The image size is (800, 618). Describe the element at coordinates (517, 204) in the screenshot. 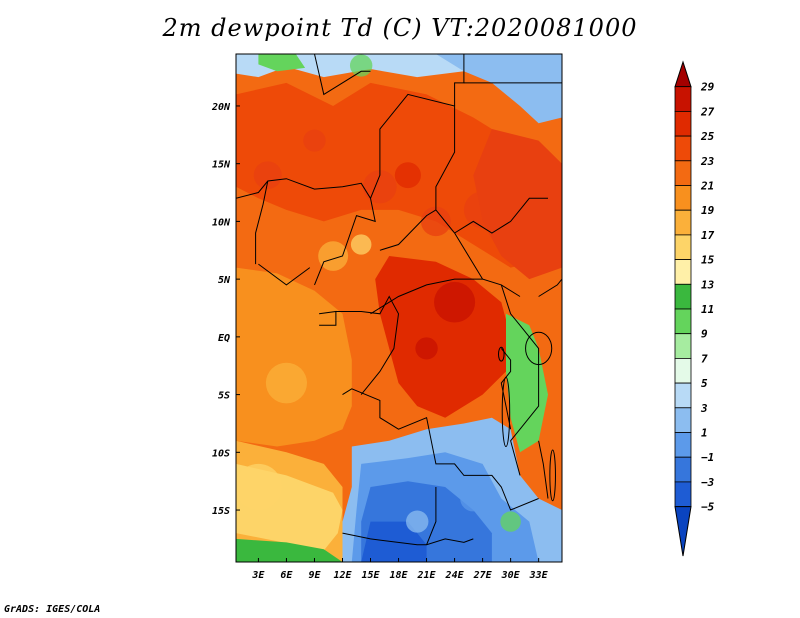

I see `region-east-sudan` at that location.